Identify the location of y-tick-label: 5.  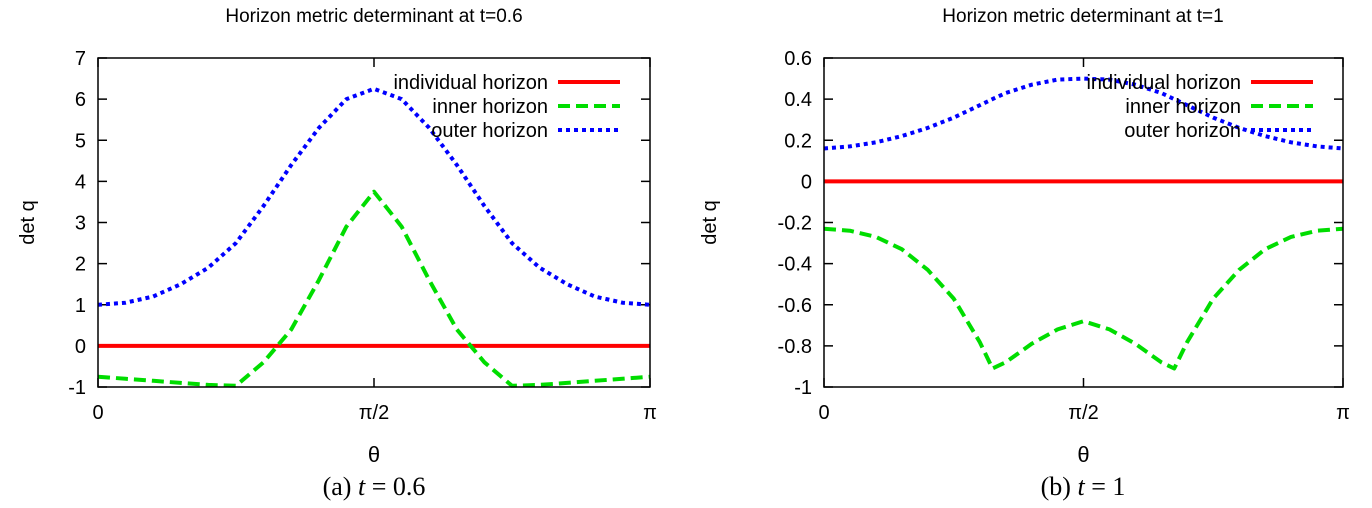
(80, 141).